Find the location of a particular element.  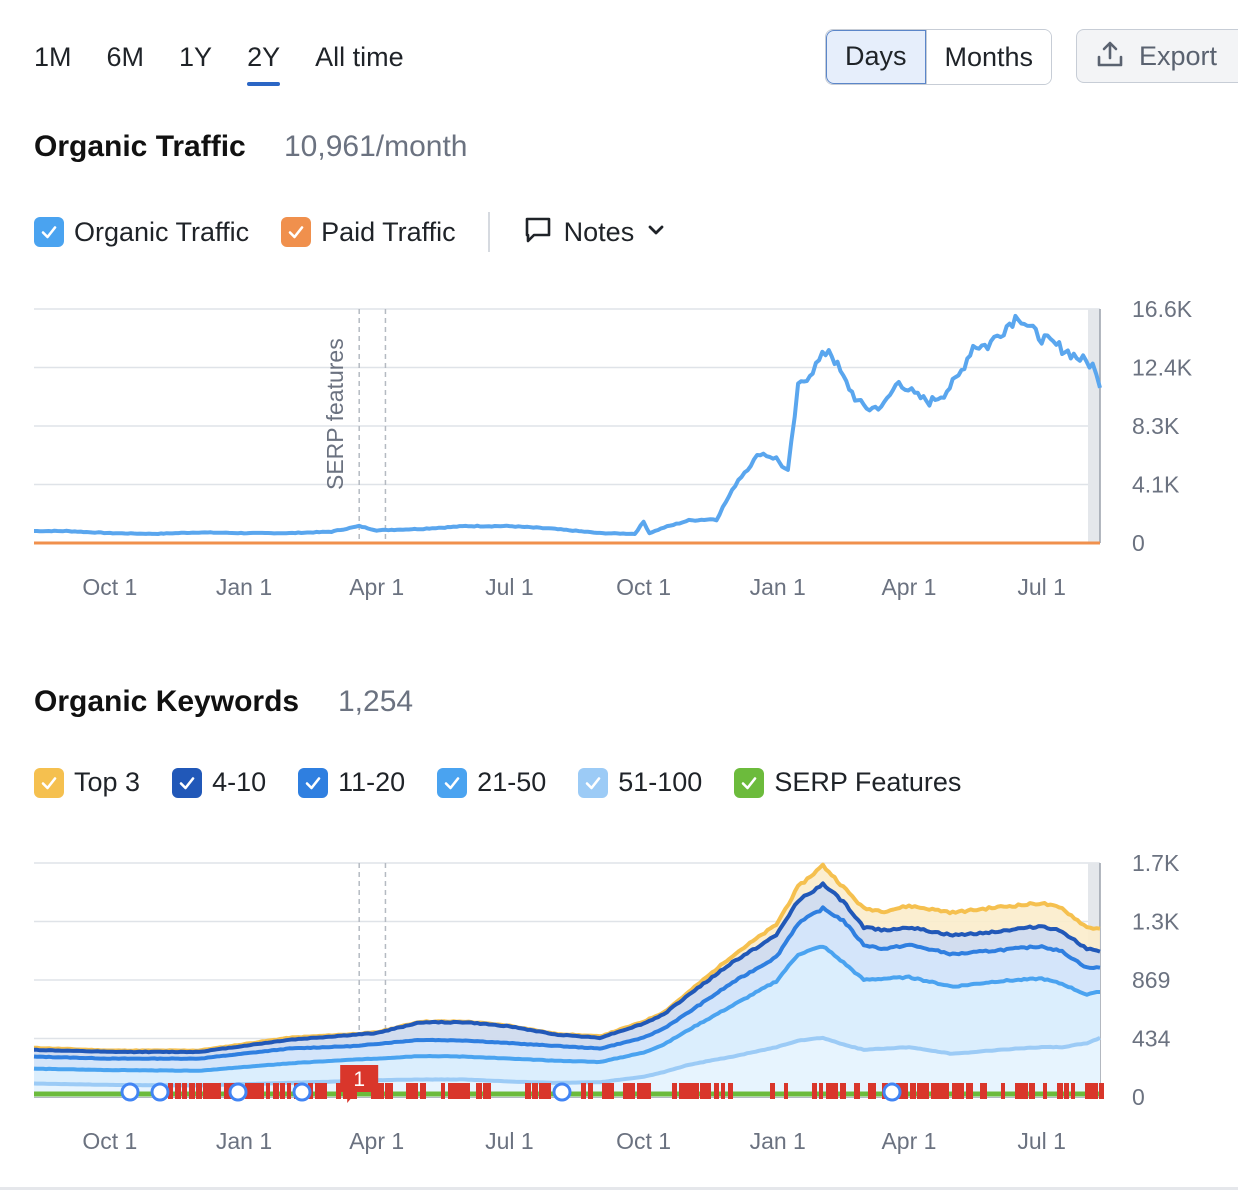

y-tick-label: 4.1K is located at coordinates (1156, 485).